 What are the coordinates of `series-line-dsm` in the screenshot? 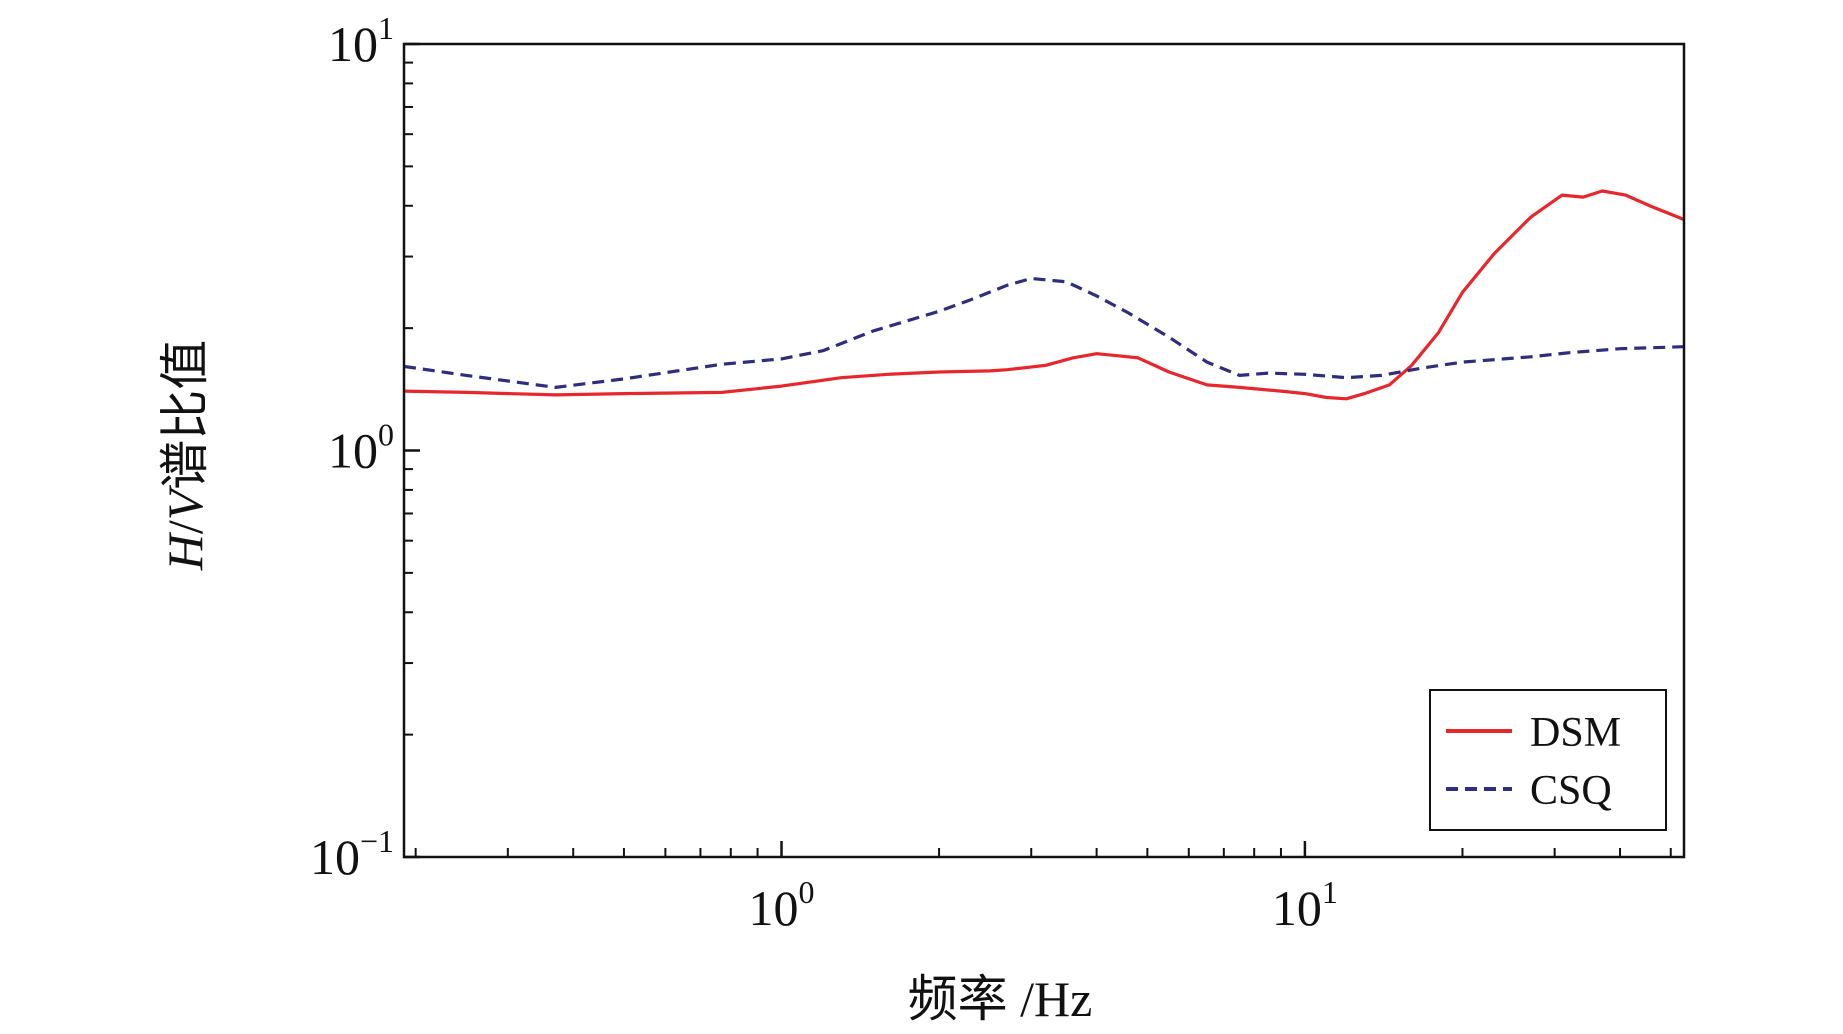 It's located at (1044, 295).